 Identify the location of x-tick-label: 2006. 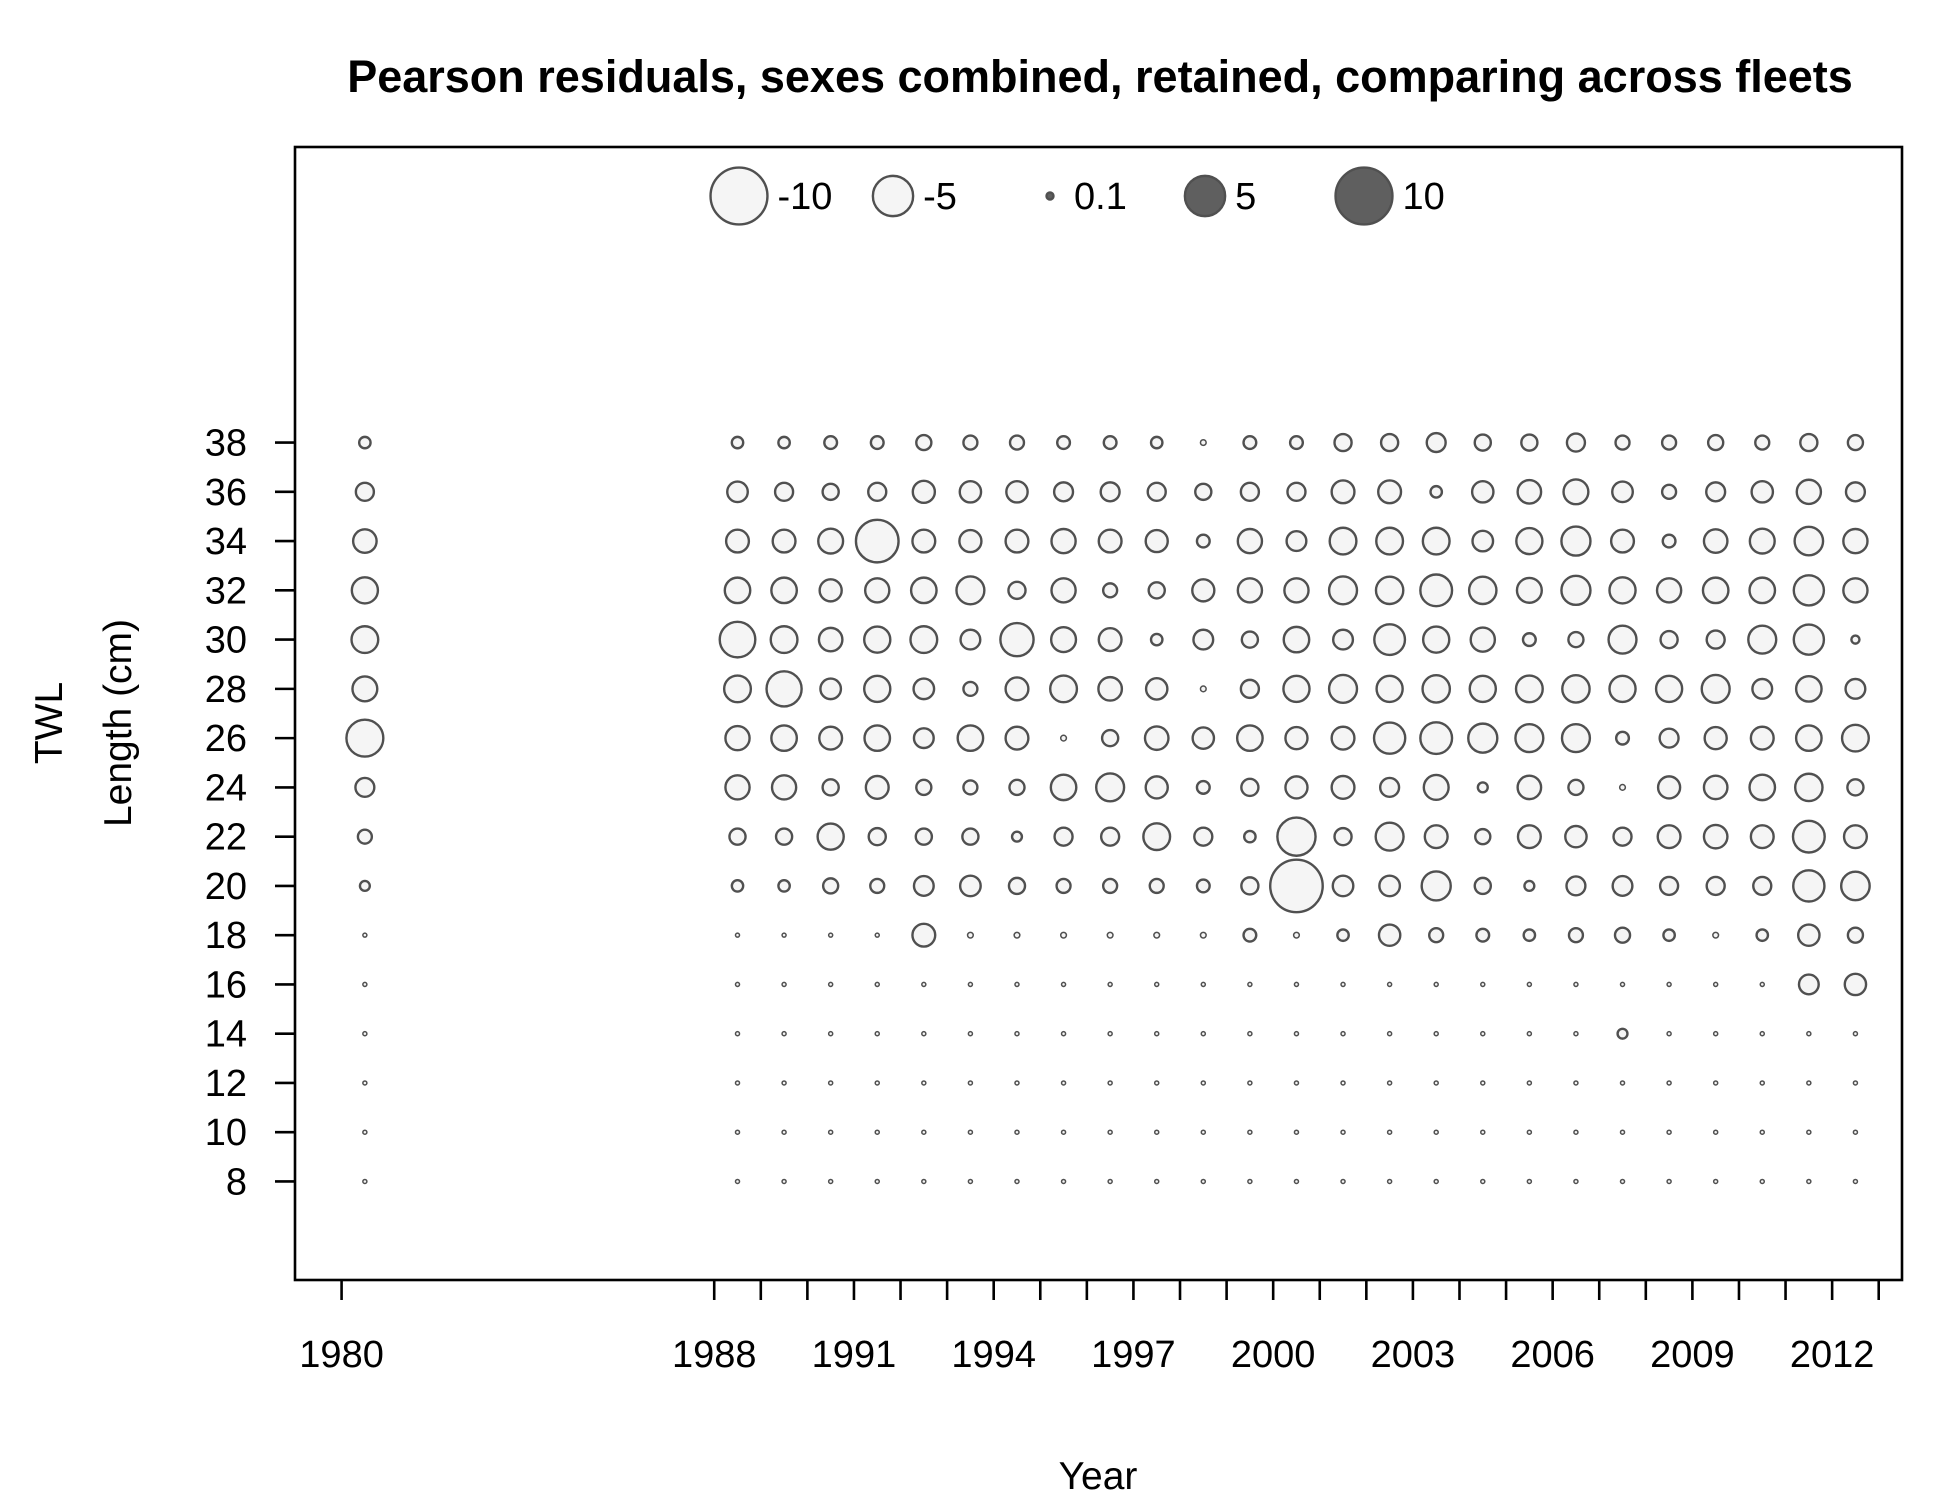
(1552, 1355).